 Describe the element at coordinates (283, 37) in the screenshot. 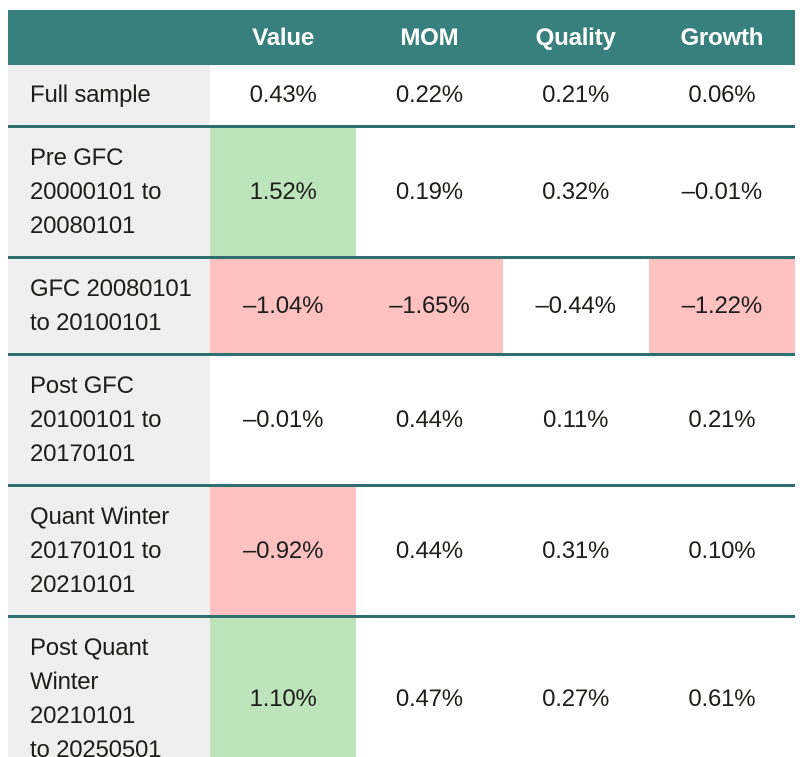

I see `column-header-value: Value` at that location.